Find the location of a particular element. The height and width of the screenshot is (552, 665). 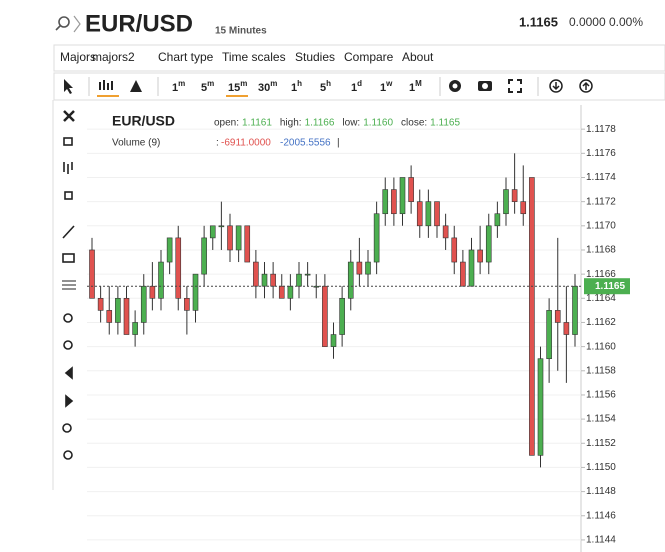

y-tick-label: 1.1156 is located at coordinates (601, 395).